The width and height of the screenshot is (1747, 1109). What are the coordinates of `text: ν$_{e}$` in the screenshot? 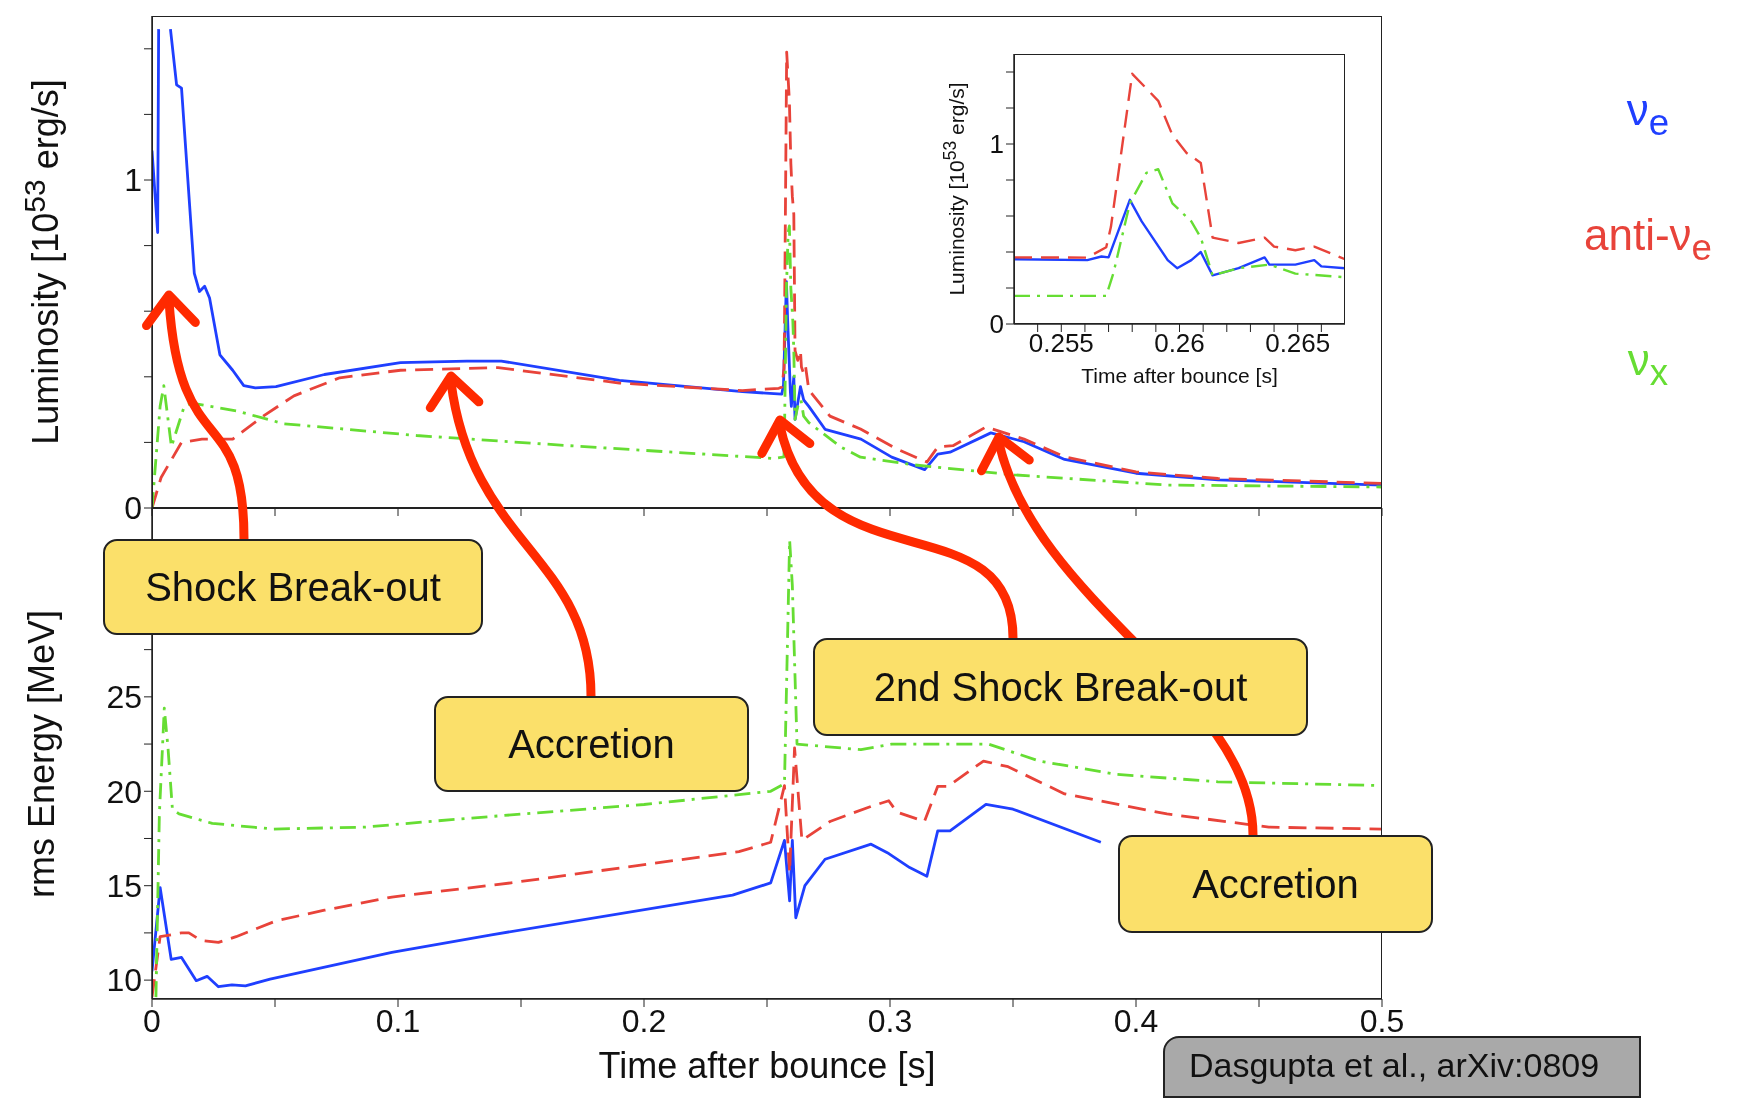 It's located at (1648, 114).